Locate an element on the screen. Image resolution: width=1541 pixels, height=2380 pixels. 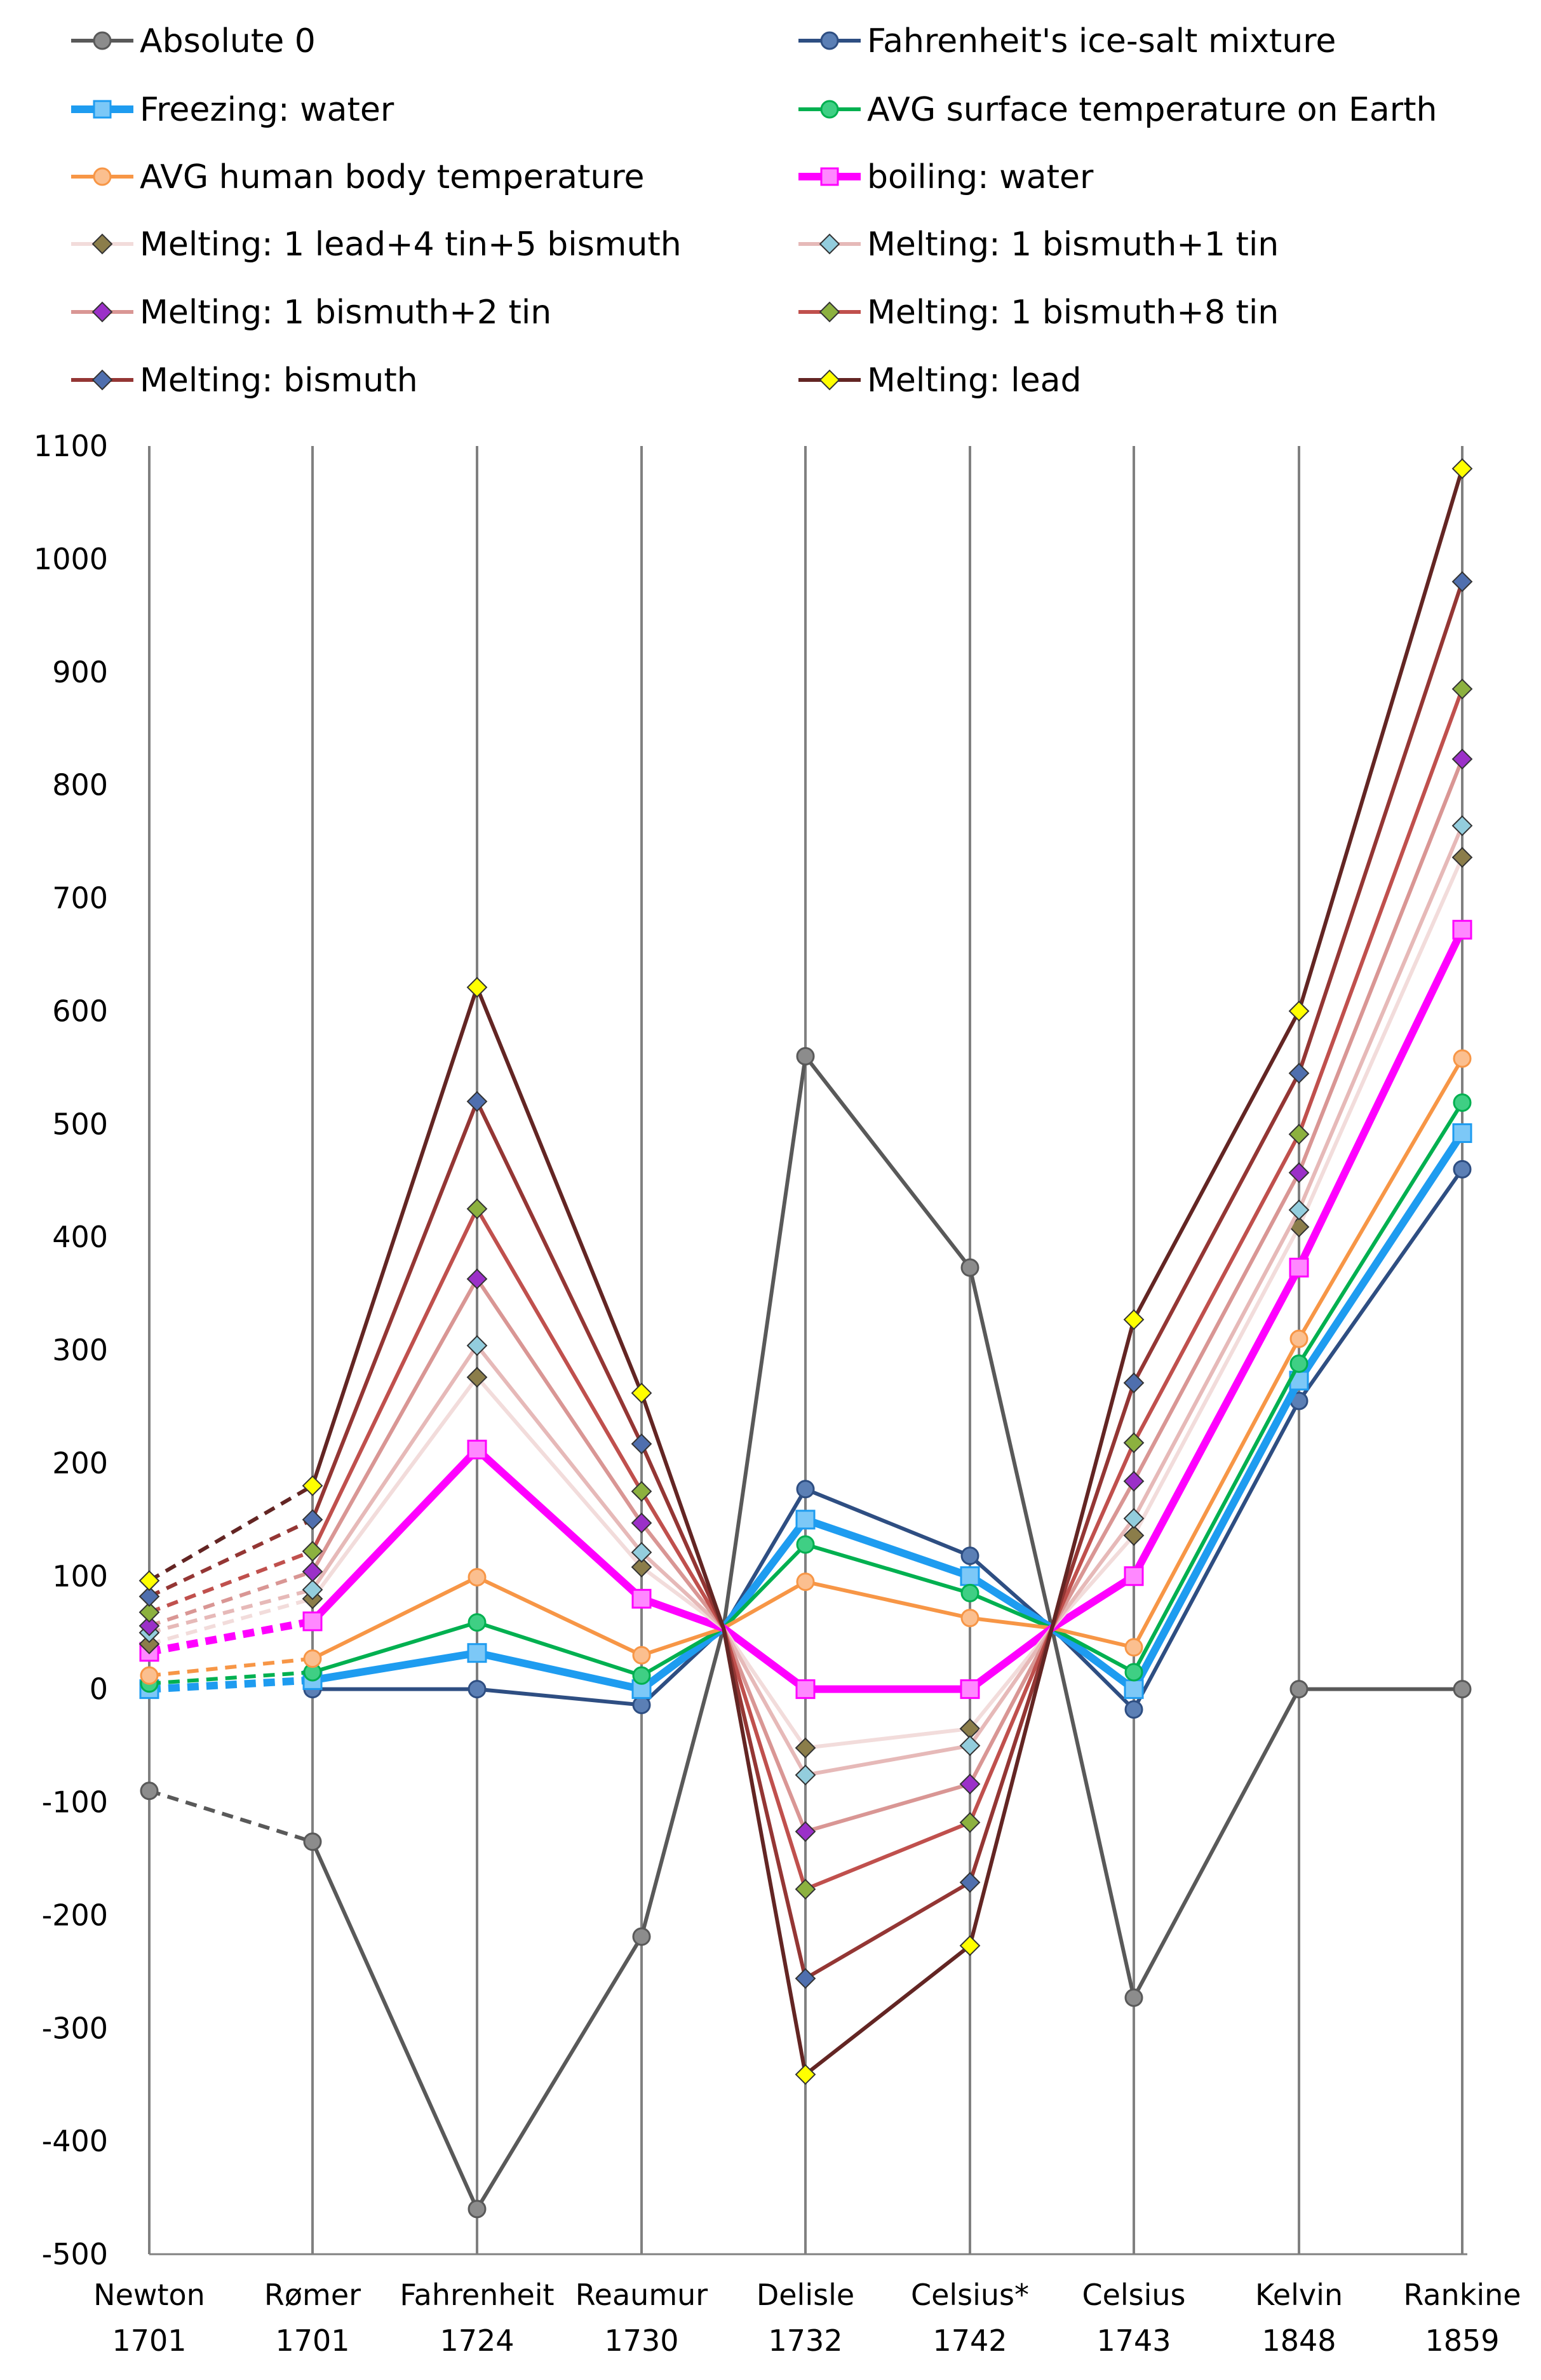
x-tick-label: Rankine is located at coordinates (1462, 2295).